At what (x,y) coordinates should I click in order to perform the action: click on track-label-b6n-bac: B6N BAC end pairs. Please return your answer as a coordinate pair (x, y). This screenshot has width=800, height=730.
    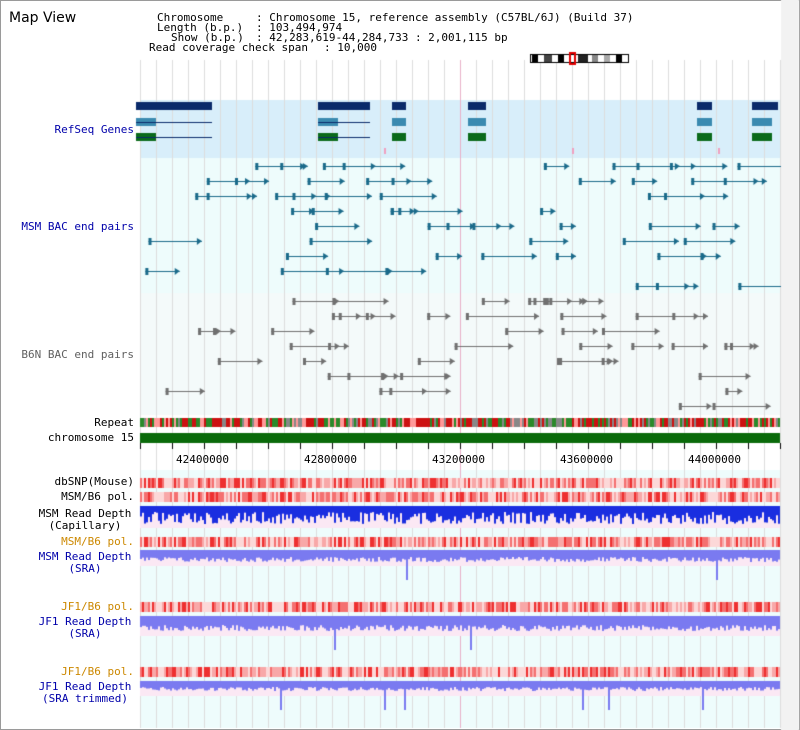
    Looking at the image, I should click on (77, 354).